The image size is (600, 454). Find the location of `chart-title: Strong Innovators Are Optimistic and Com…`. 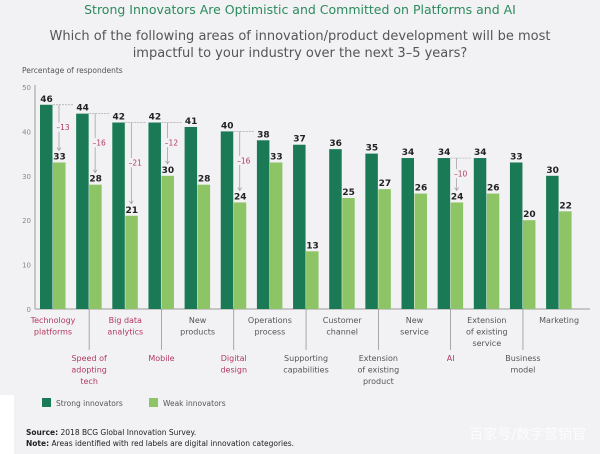

chart-title: Strong Innovators Are Optimistic and Com… is located at coordinates (300, 9).